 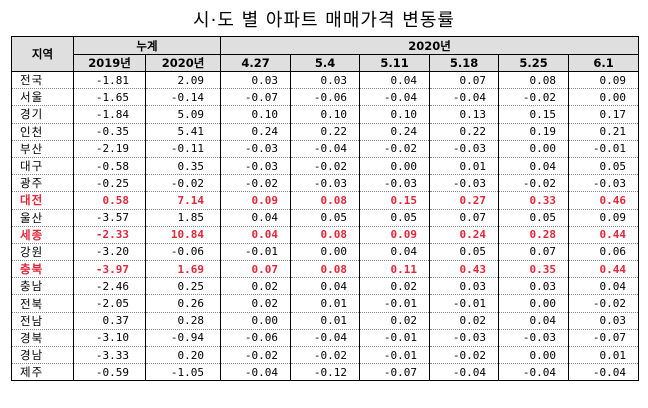 What do you see at coordinates (42, 235) in the screenshot?
I see `region-cell: 세종` at bounding box center [42, 235].